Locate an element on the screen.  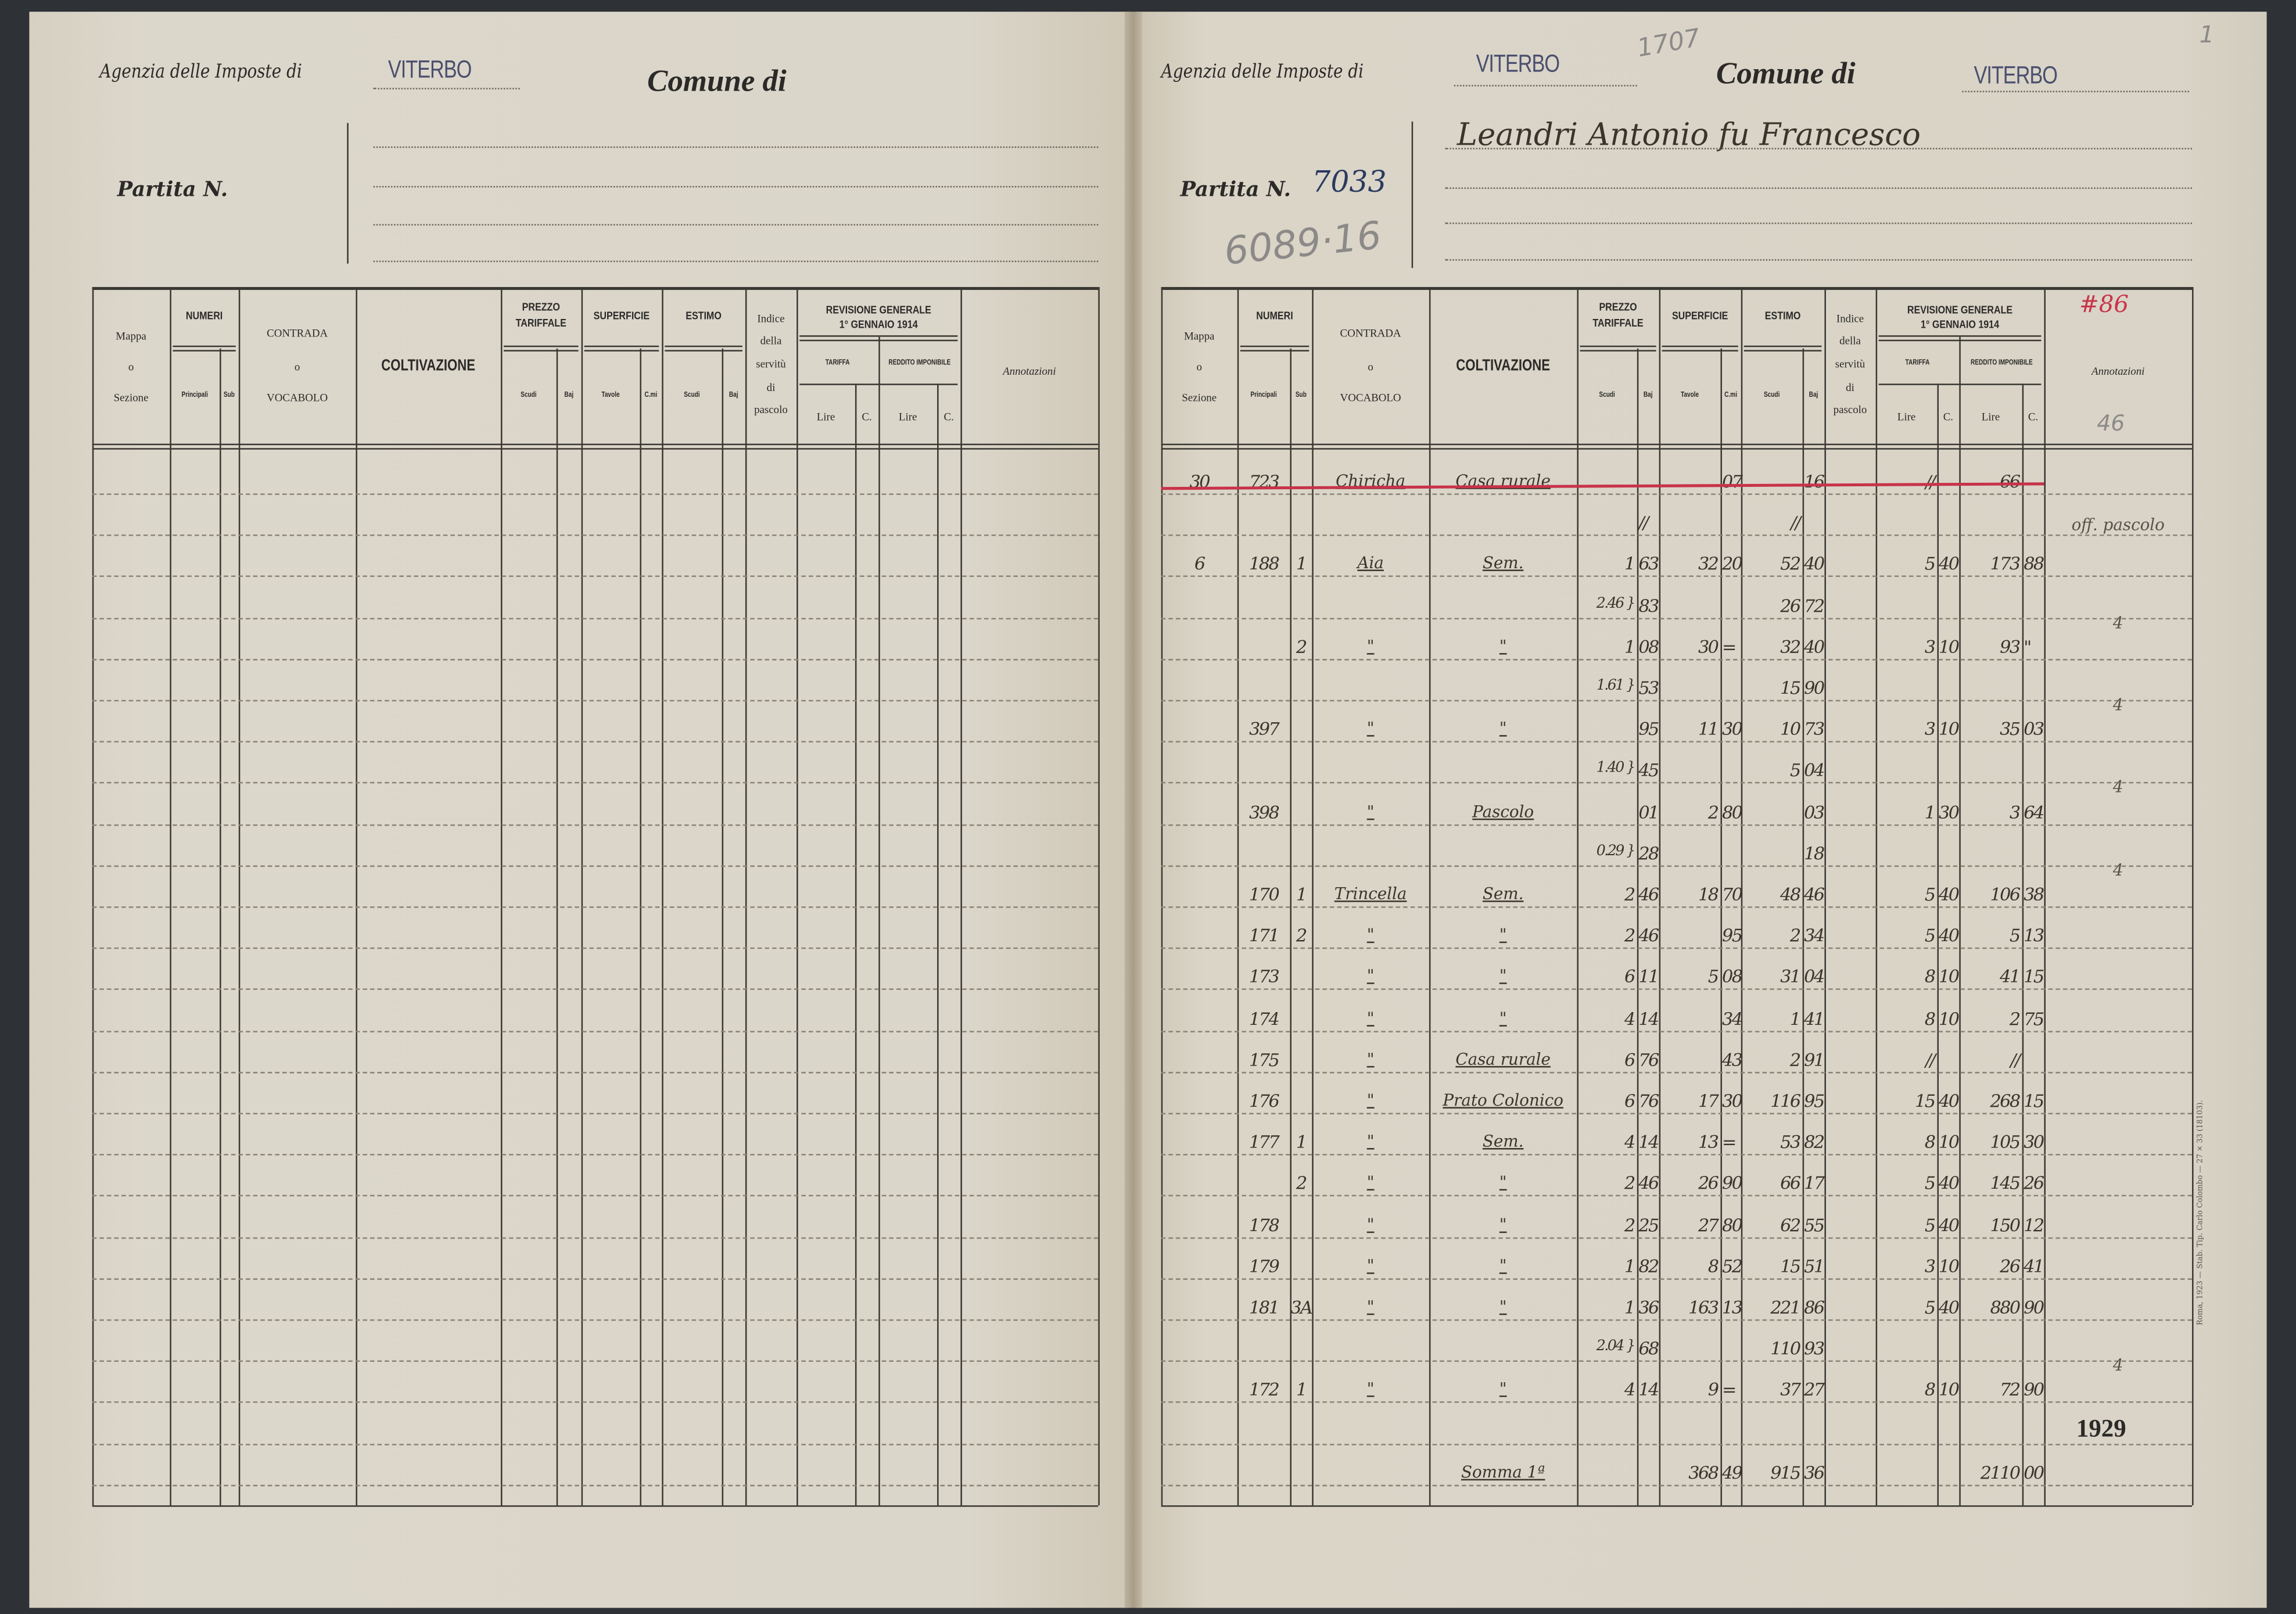
cell-prezzo-baj: 36 is located at coordinates (1648, 1307).